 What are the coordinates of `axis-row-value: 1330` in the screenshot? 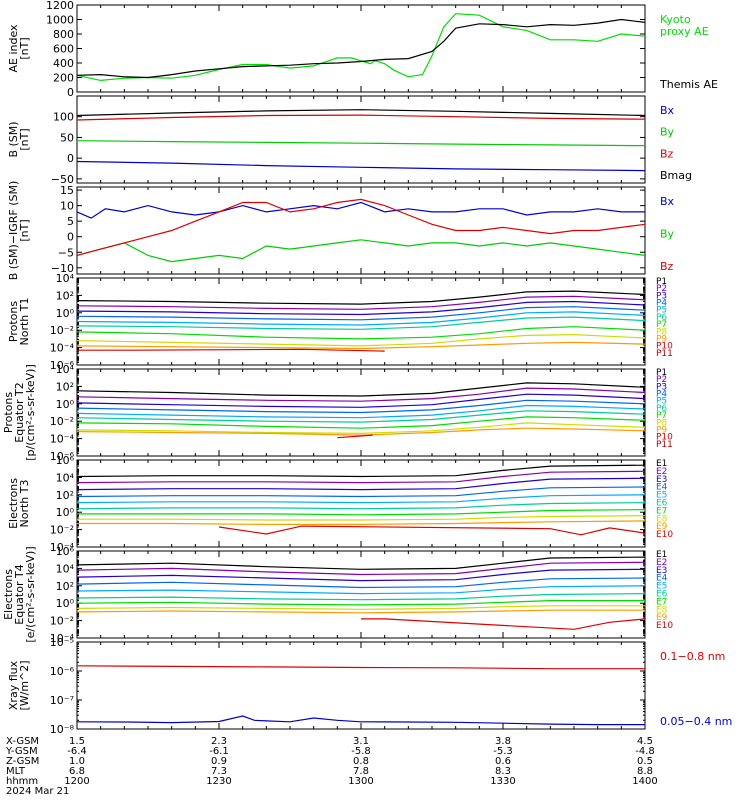 It's located at (502, 781).